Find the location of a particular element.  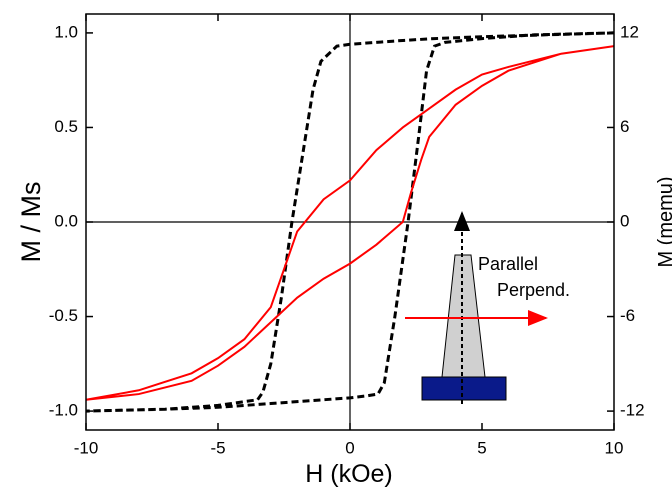

tip is located at coordinates (463, 316).